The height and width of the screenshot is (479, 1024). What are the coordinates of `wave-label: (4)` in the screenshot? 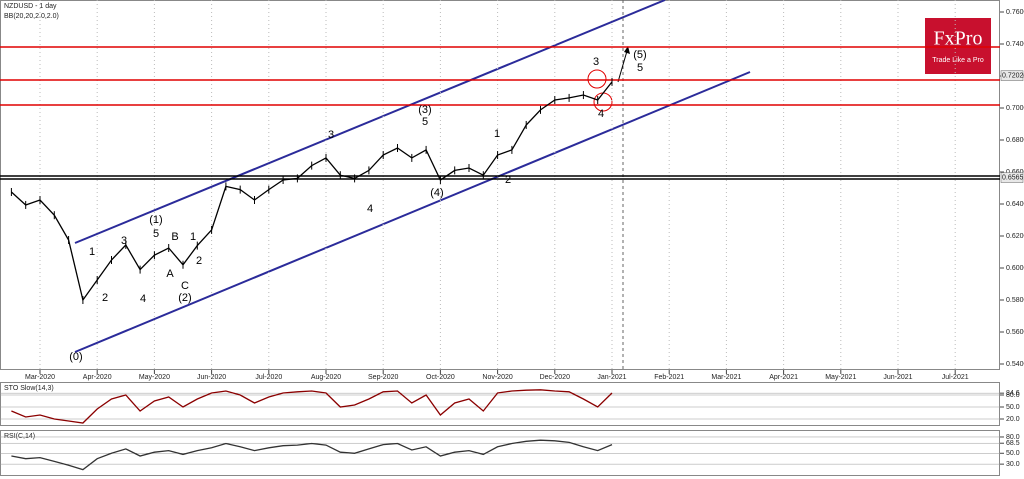 It's located at (436, 193).